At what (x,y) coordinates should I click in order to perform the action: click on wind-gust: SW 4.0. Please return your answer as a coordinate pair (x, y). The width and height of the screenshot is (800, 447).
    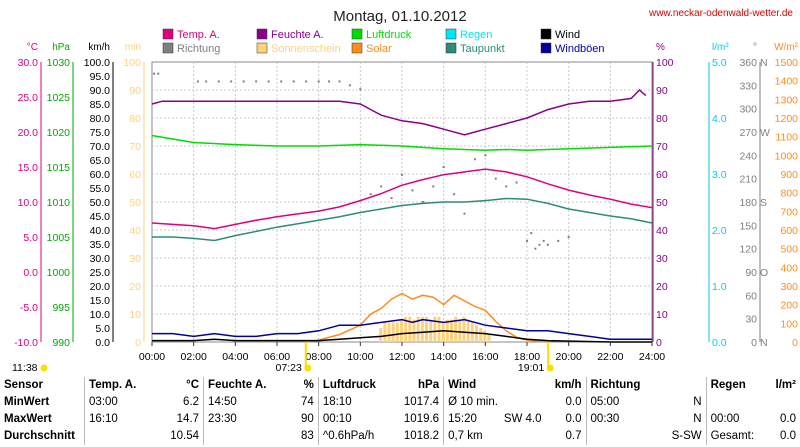
    Looking at the image, I should click on (522, 419).